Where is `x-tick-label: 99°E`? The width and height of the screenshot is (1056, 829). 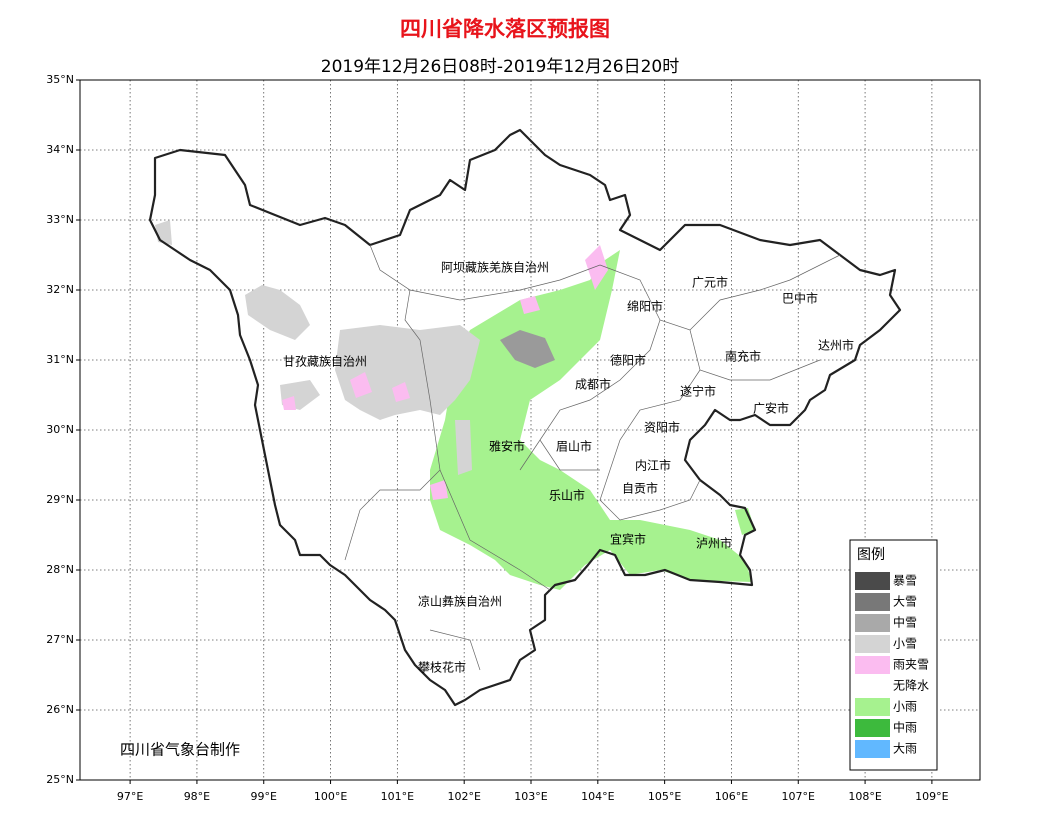
x-tick-label: 99°E is located at coordinates (264, 796).